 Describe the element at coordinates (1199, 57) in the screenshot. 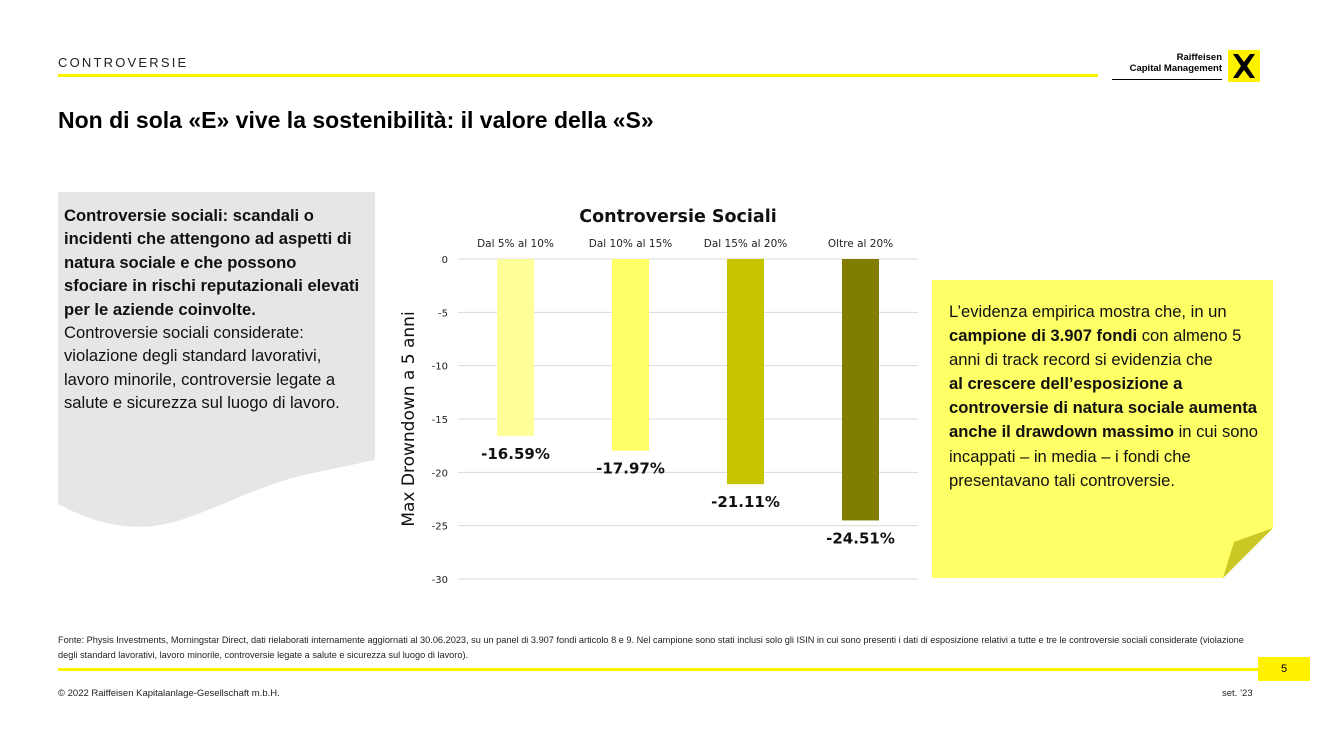

I see `logo-brand-line1: Raiffeisen` at that location.